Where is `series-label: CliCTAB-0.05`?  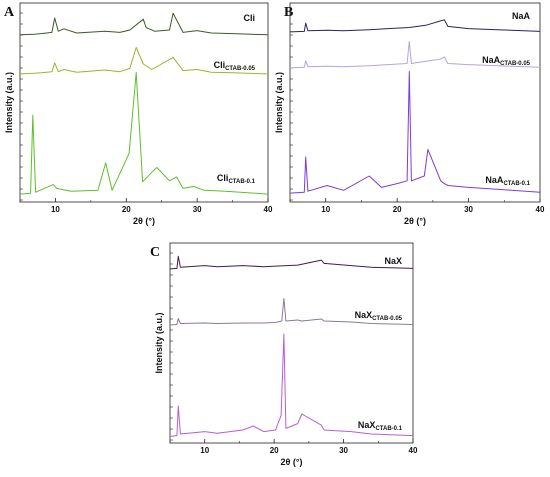 series-label: CliCTAB-0.05 is located at coordinates (235, 66).